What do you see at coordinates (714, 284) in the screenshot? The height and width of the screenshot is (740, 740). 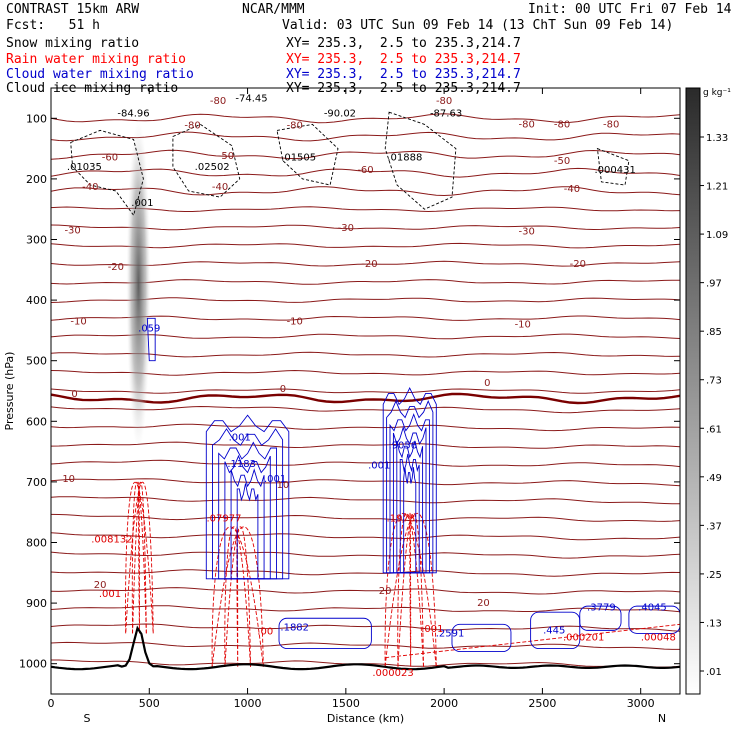 I see `colorbar-level-label: .97` at bounding box center [714, 284].